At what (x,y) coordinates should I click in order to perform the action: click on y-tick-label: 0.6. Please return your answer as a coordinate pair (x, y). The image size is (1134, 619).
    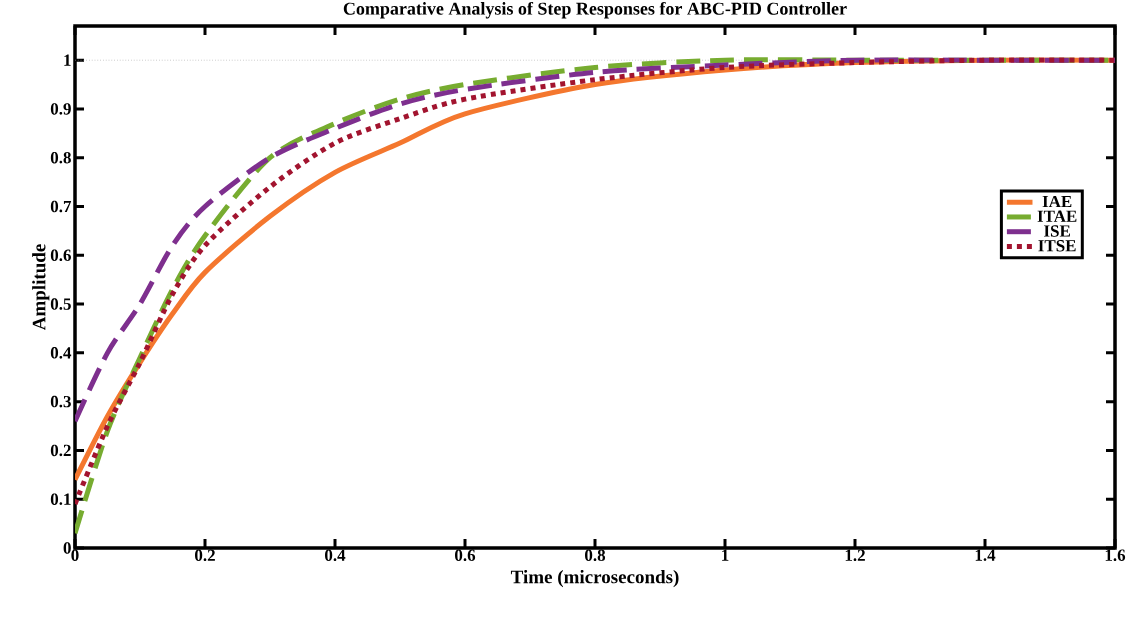
    Looking at the image, I should click on (60, 255).